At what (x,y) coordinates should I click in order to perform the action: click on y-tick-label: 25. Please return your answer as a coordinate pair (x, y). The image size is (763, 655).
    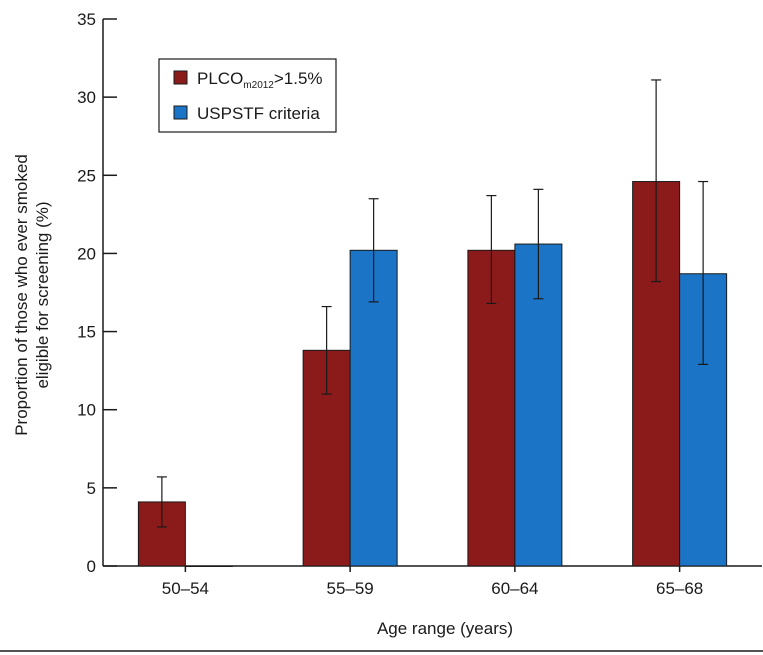
    Looking at the image, I should click on (86, 175).